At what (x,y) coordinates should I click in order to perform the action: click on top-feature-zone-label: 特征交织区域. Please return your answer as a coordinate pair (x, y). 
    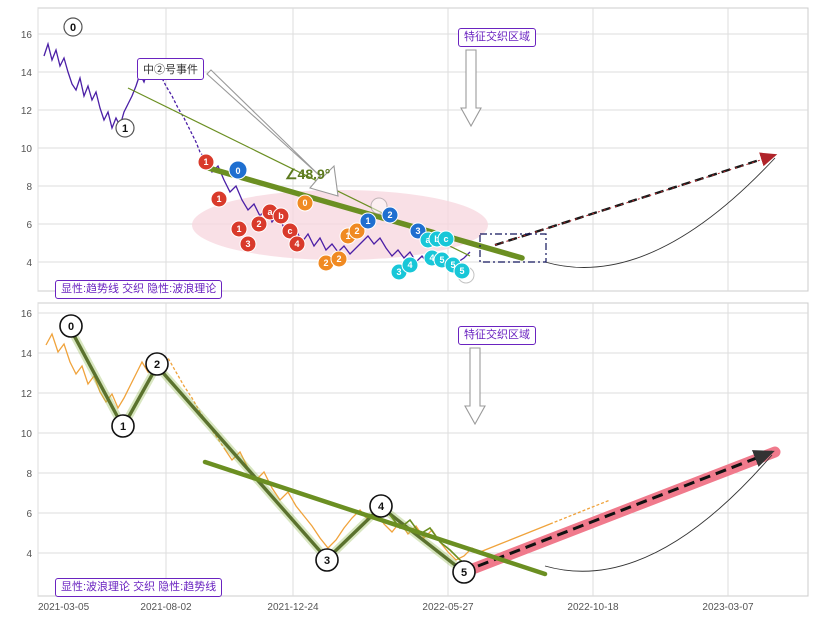
    Looking at the image, I should click on (497, 37).